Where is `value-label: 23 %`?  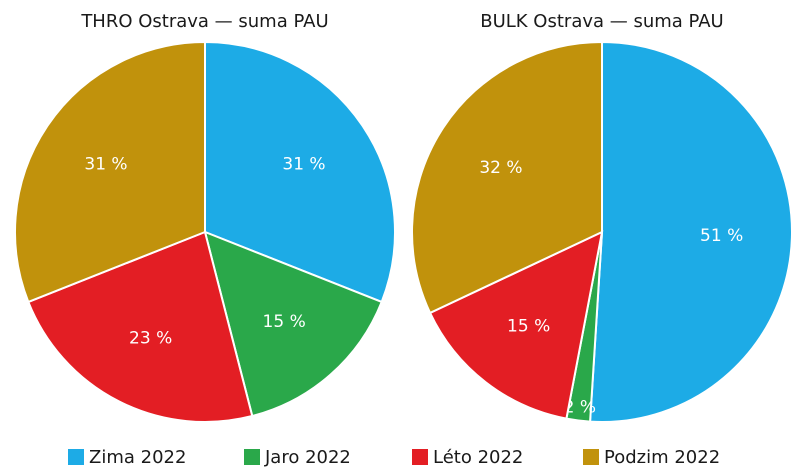 value-label: 23 % is located at coordinates (150, 339).